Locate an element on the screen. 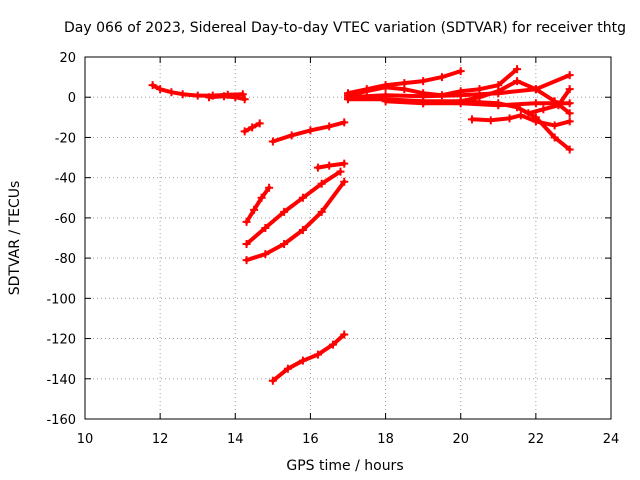 The width and height of the screenshot is (640, 480). x-tick-label: 18 is located at coordinates (385, 439).